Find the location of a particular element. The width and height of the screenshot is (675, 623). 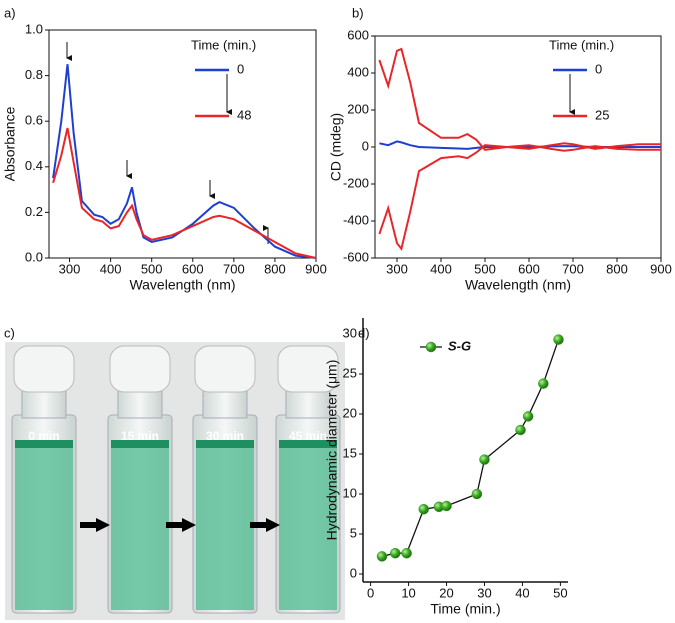

vial-label: 45 min is located at coordinates (308, 436).